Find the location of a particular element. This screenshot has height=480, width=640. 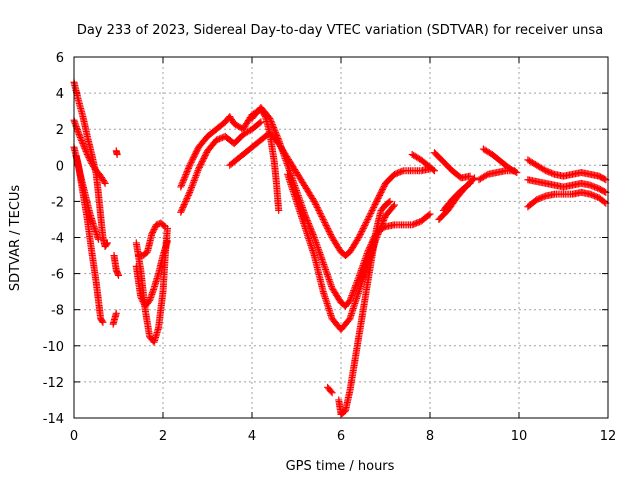

x-tick-label: 12 is located at coordinates (608, 436).